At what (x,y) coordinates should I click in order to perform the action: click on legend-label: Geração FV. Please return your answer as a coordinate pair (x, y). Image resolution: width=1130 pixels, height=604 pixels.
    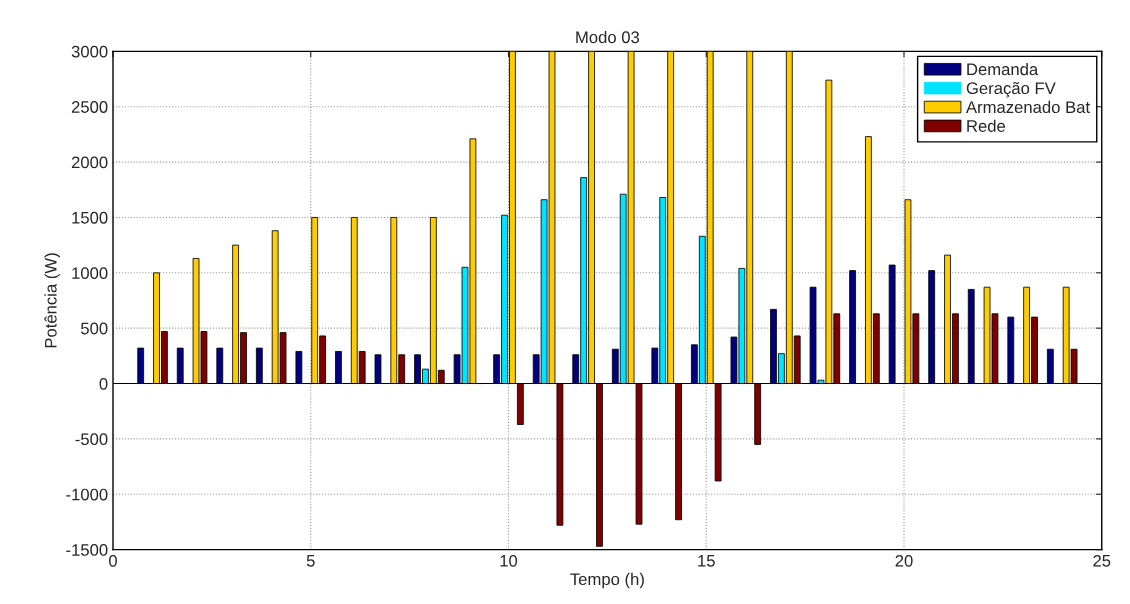
    Looking at the image, I should click on (1011, 90).